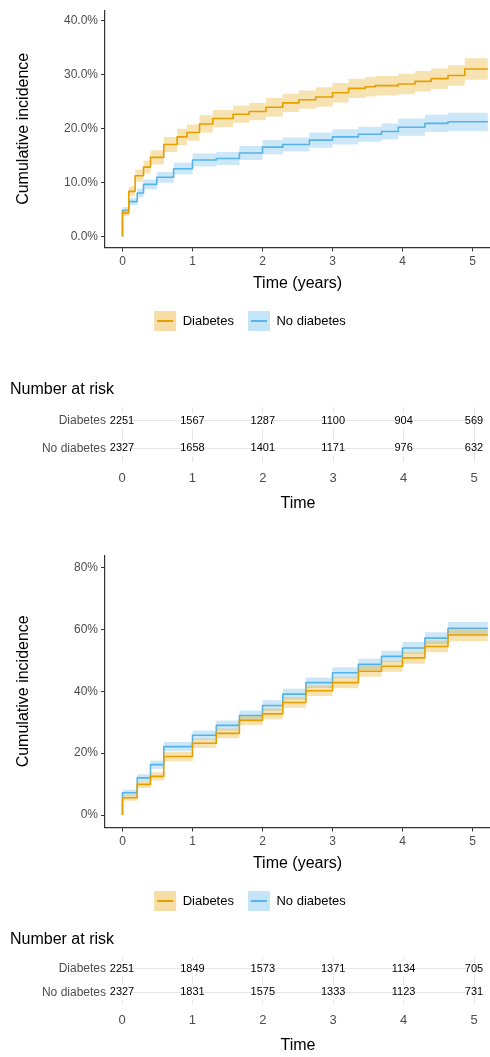 The width and height of the screenshot is (490, 1057). What do you see at coordinates (333, 967) in the screenshot?
I see `data-label: 1371` at bounding box center [333, 967].